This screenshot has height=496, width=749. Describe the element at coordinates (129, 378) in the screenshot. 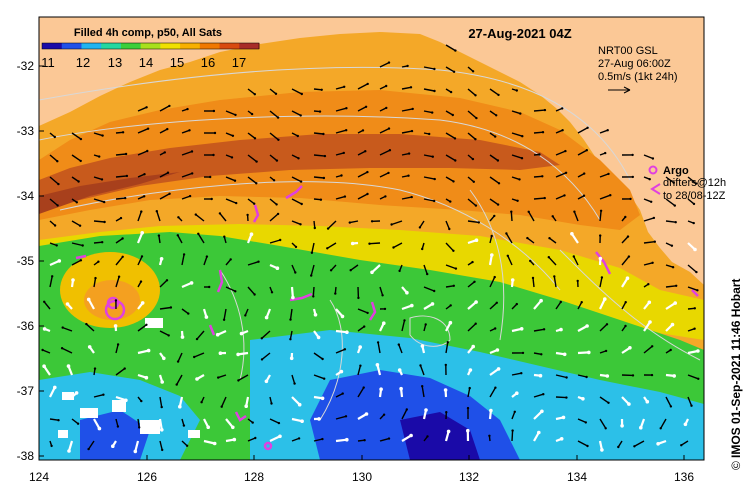

I see `cloud-patches` at that location.